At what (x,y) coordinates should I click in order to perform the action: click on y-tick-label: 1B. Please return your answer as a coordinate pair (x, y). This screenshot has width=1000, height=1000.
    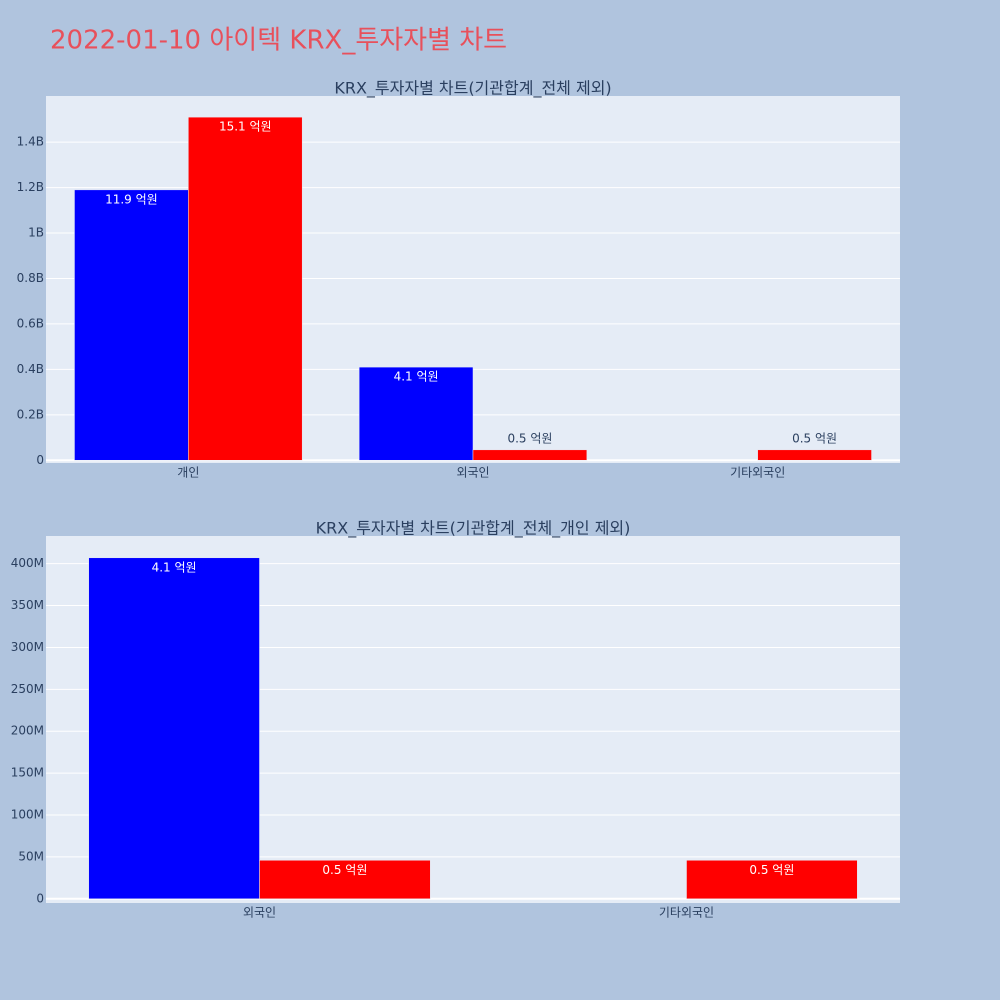
    Looking at the image, I should click on (36, 233).